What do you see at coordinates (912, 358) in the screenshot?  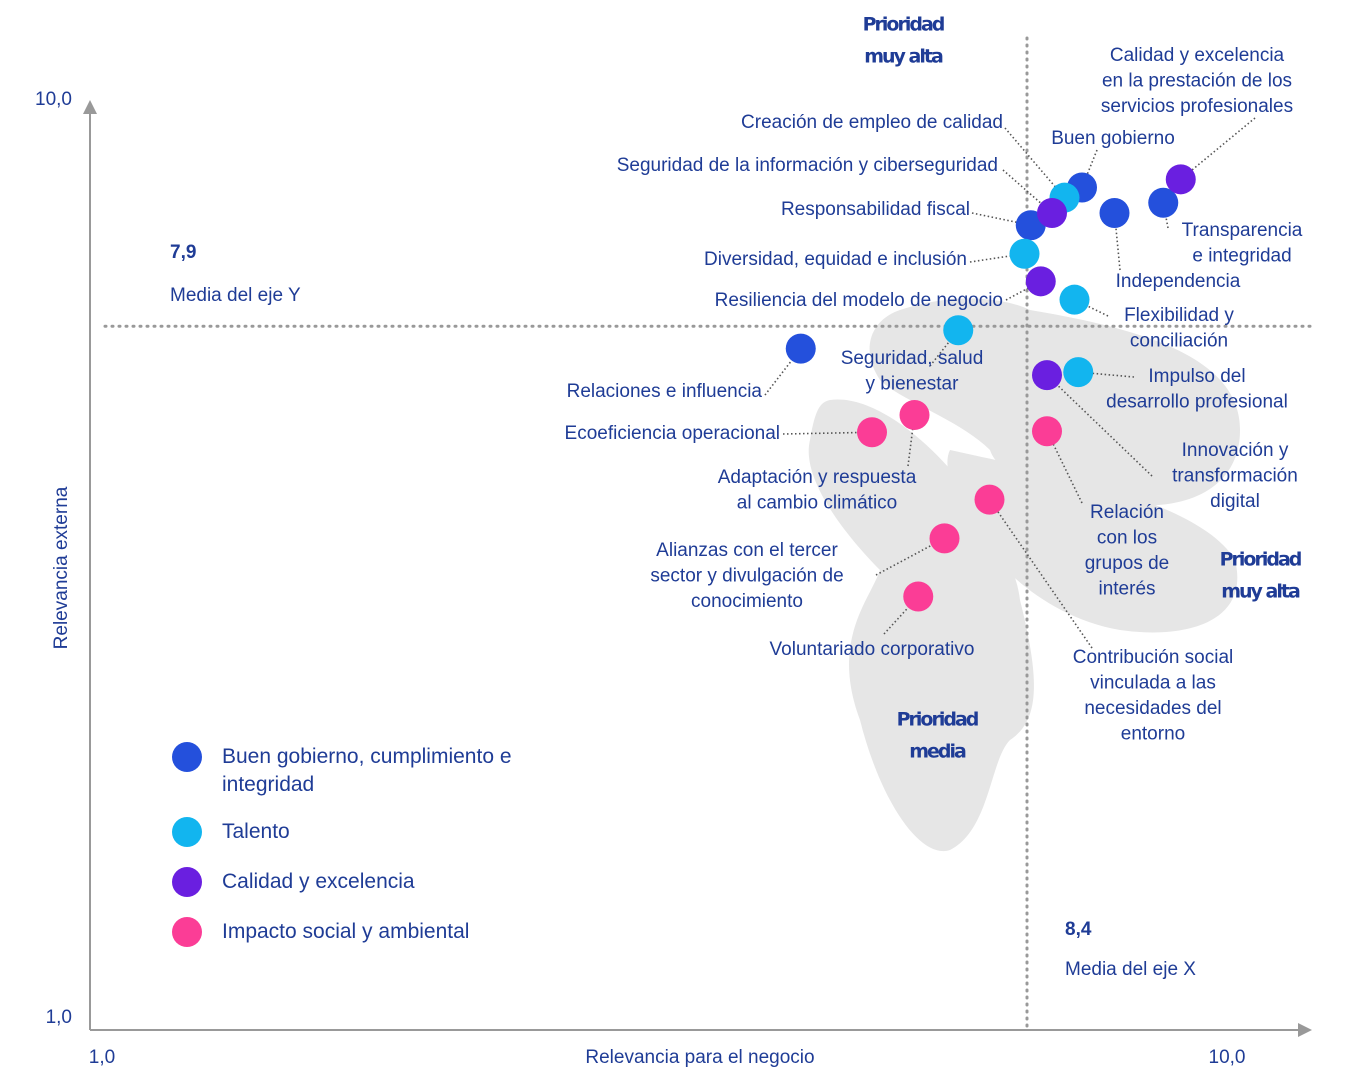 I see `point-label: Seguridad, salud` at bounding box center [912, 358].